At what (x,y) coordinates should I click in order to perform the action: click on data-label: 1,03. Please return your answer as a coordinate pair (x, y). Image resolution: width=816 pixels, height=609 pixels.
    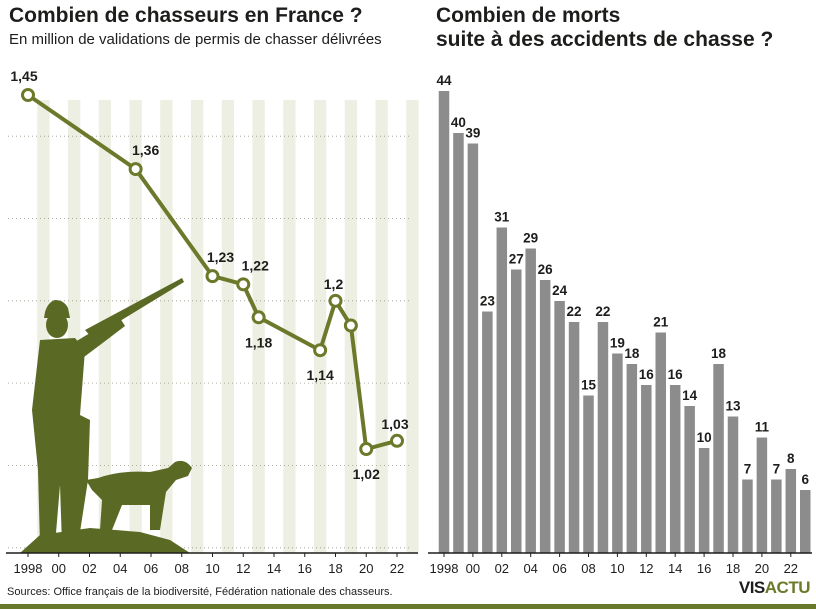
    Looking at the image, I should click on (394, 424).